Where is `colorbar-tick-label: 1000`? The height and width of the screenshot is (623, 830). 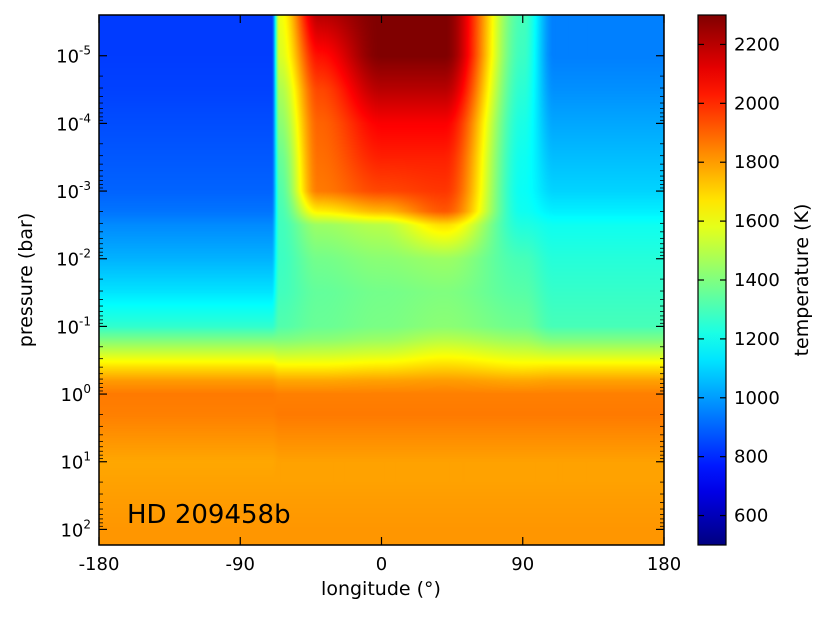 colorbar-tick-label: 1000 is located at coordinates (757, 398).